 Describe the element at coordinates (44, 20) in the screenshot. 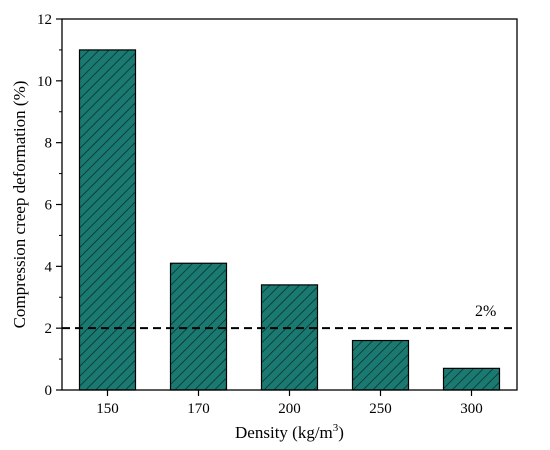

I see `y-tick-label-12: 12` at that location.